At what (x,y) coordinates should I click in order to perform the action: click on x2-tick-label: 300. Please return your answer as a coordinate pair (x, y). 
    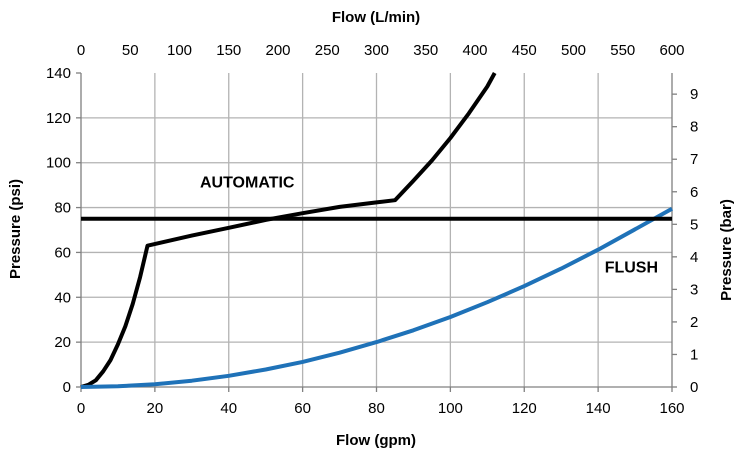
    Looking at the image, I should click on (376, 50).